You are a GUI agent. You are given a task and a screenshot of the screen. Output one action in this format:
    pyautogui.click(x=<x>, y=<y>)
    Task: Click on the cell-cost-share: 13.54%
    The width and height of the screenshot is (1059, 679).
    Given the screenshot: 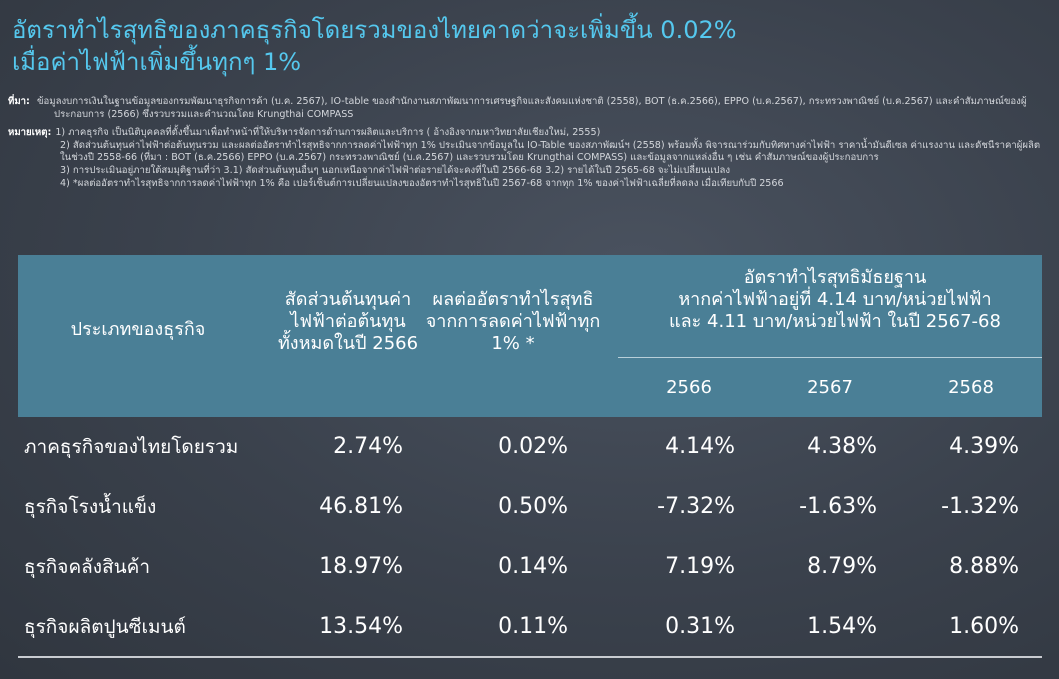 What is the action you would take?
    pyautogui.click(x=361, y=626)
    